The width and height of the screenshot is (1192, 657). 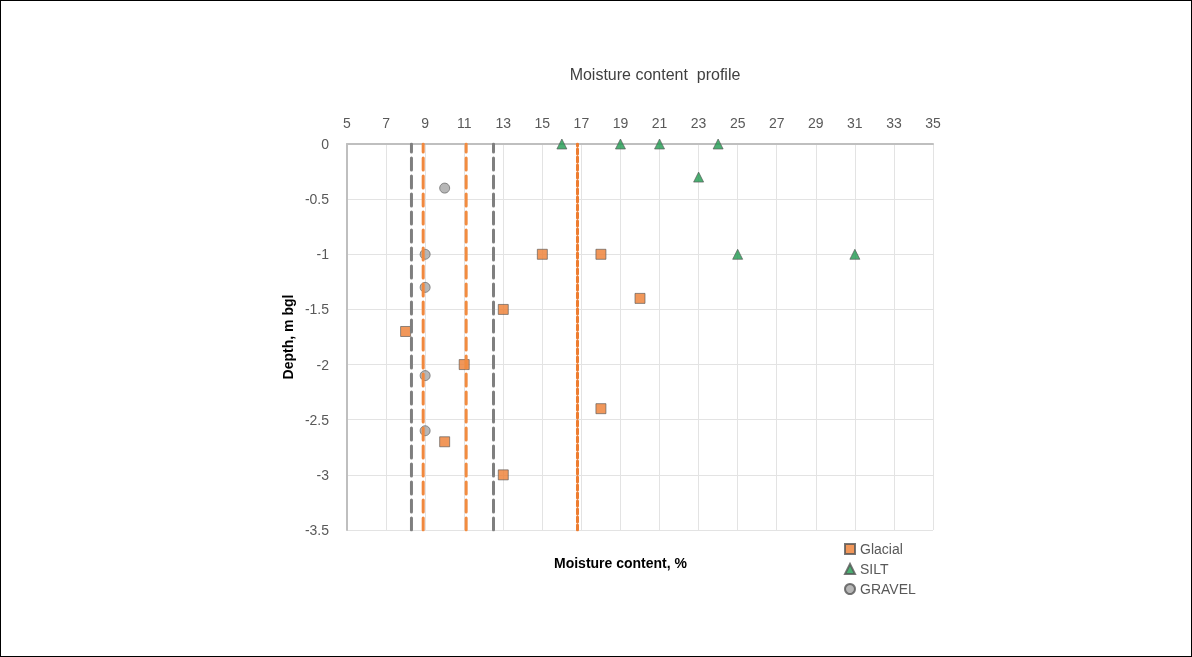 What do you see at coordinates (698, 123) in the screenshot?
I see `x-tick-label: 23` at bounding box center [698, 123].